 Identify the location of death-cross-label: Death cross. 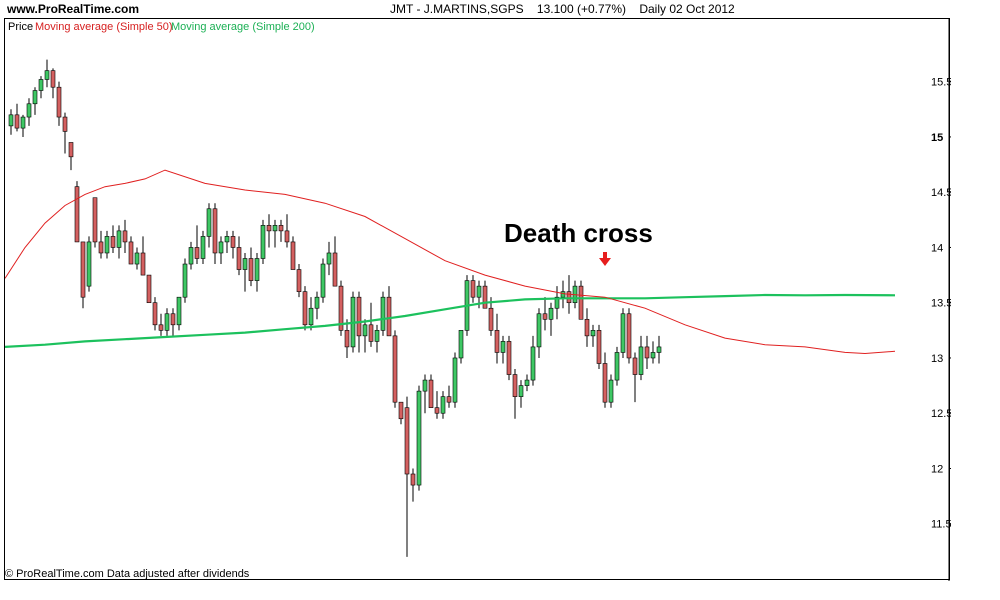
(578, 233).